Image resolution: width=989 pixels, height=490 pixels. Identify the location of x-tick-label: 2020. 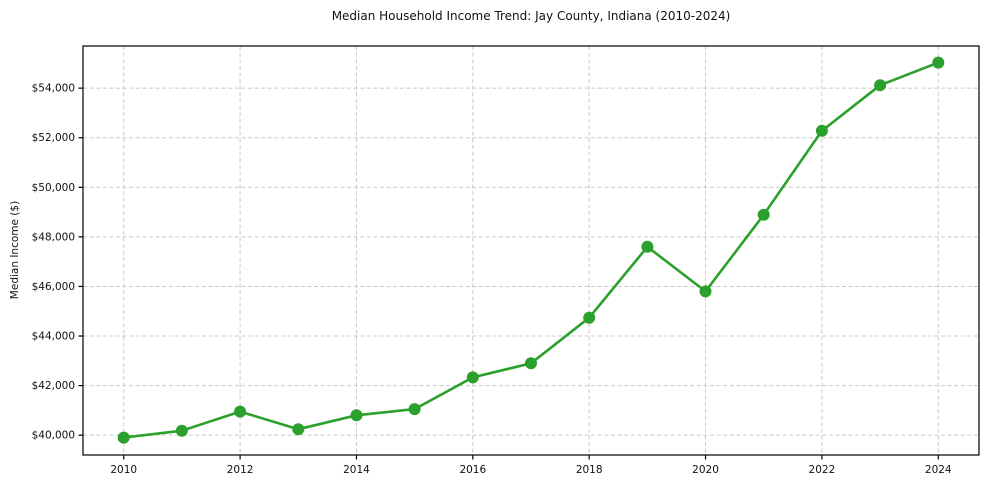
(705, 470).